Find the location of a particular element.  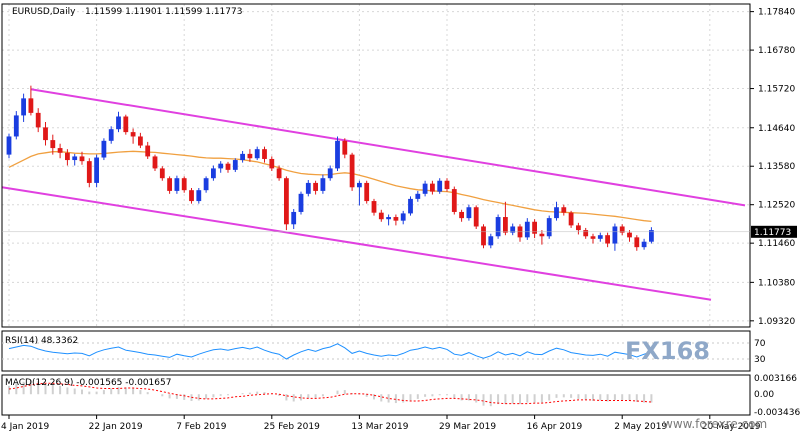

fx168-logo: FX168 is located at coordinates (667, 351).